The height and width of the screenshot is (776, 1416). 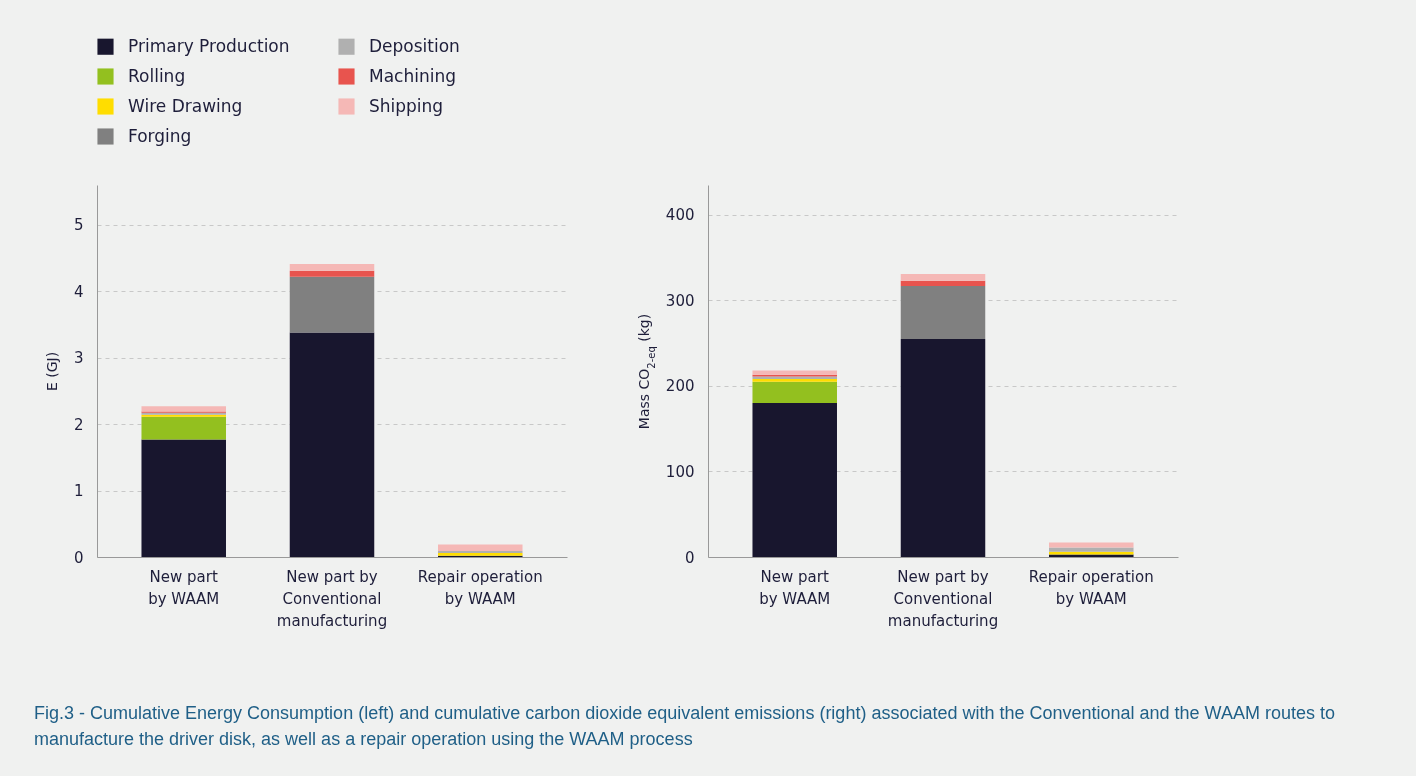 I want to click on y-tick-label: 2, so click(x=78, y=424).